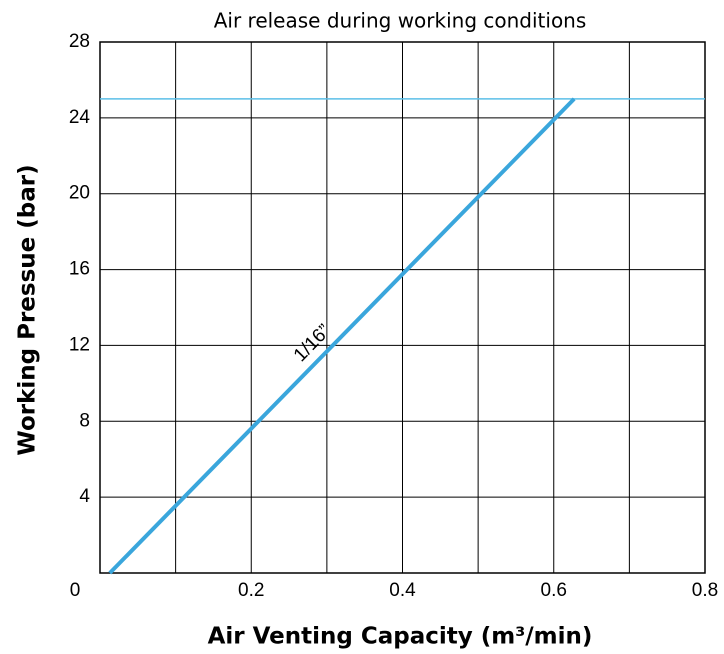  Describe the element at coordinates (312, 343) in the screenshot. I see `series-label: 1/16”` at that location.